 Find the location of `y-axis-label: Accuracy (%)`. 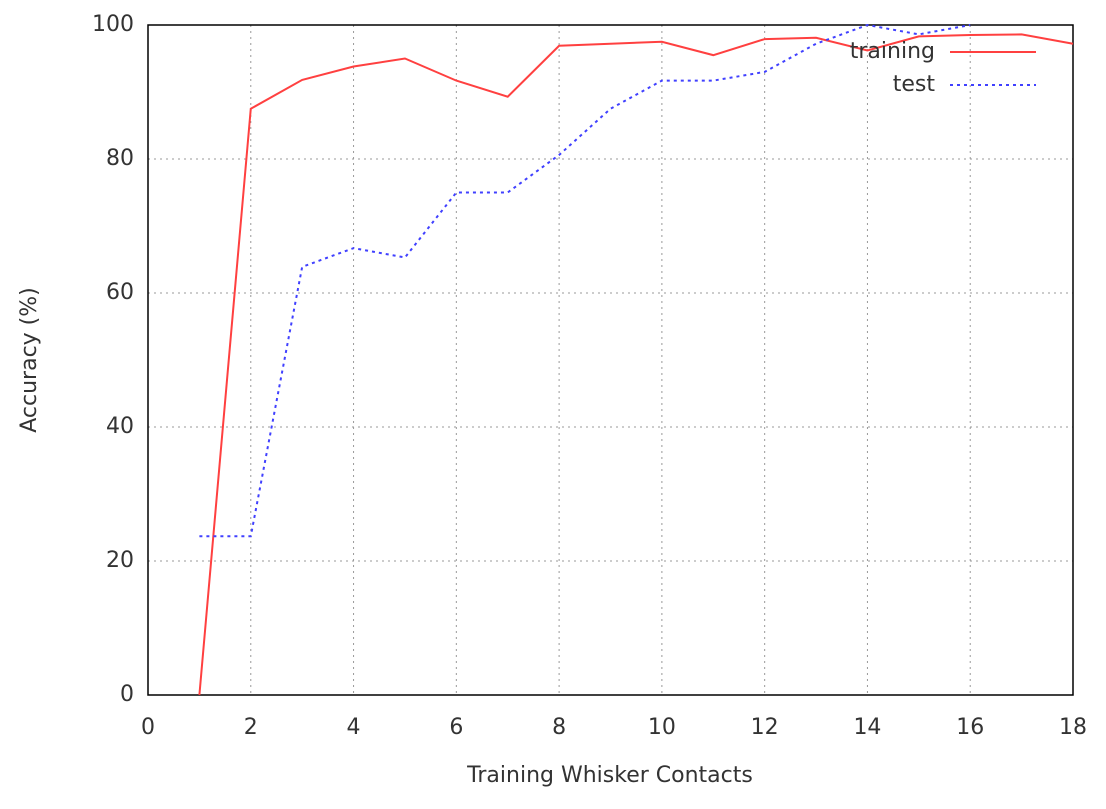

y-axis-label: Accuracy (%) is located at coordinates (29, 360).